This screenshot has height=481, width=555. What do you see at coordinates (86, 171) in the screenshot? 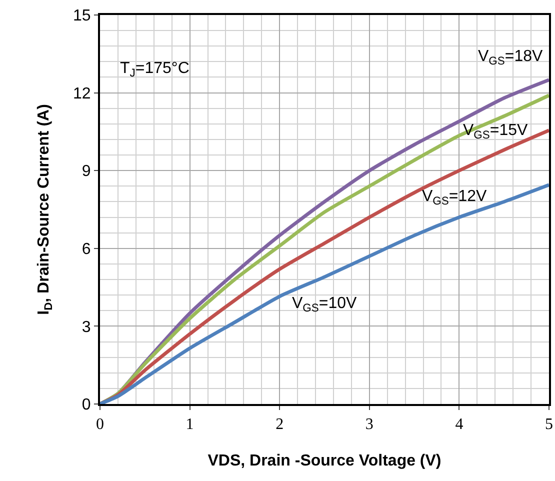
I see `y-tick-label: 9` at bounding box center [86, 171].